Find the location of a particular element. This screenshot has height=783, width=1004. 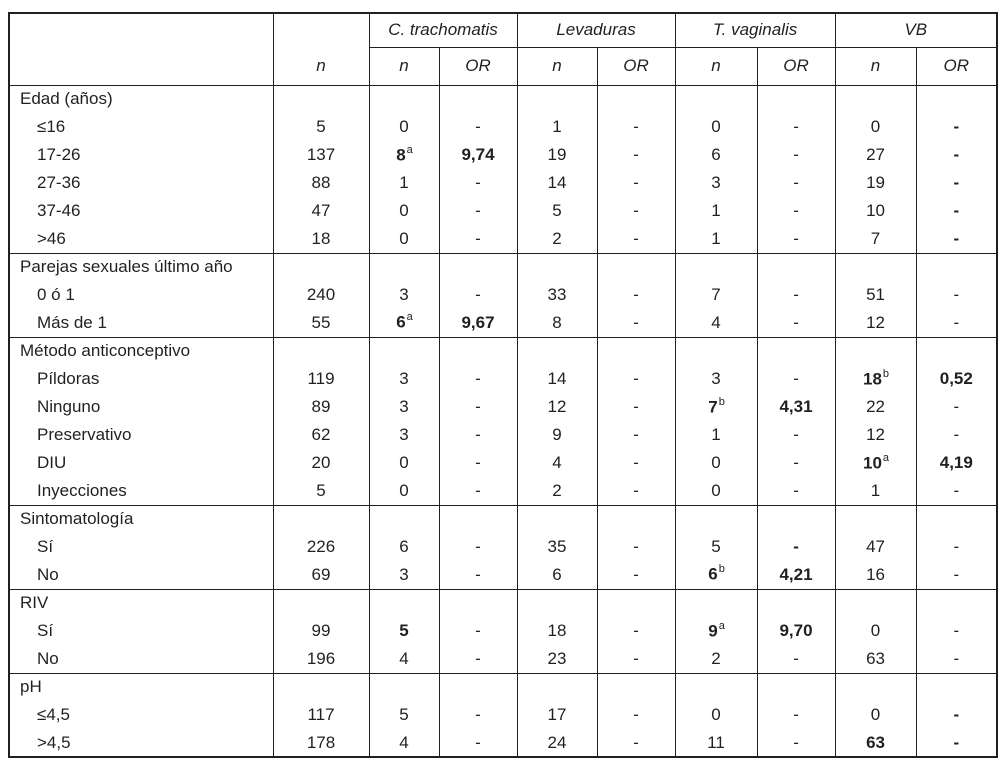

group-header-c-trachomatis: C. trachomatis is located at coordinates (443, 30).